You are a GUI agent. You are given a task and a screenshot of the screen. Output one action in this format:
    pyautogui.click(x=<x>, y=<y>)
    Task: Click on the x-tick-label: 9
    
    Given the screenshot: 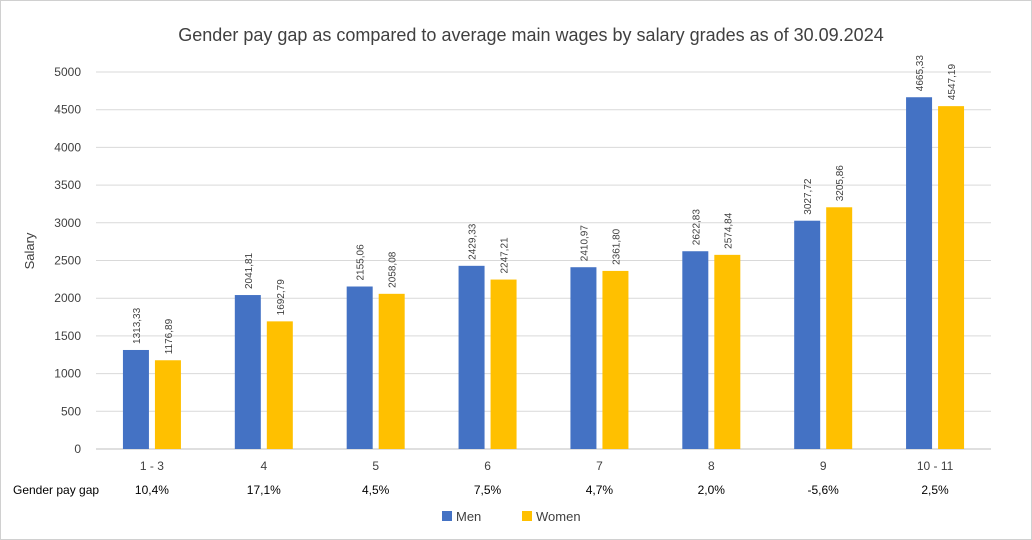 What is the action you would take?
    pyautogui.click(x=823, y=466)
    